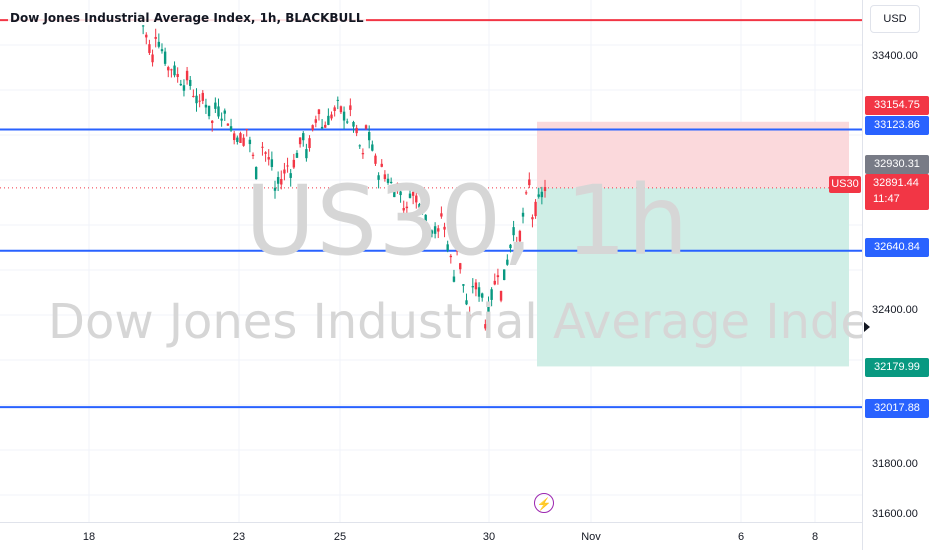 This screenshot has width=932, height=551. What do you see at coordinates (886, 199) in the screenshot?
I see `bar-countdown: 11:47` at bounding box center [886, 199].